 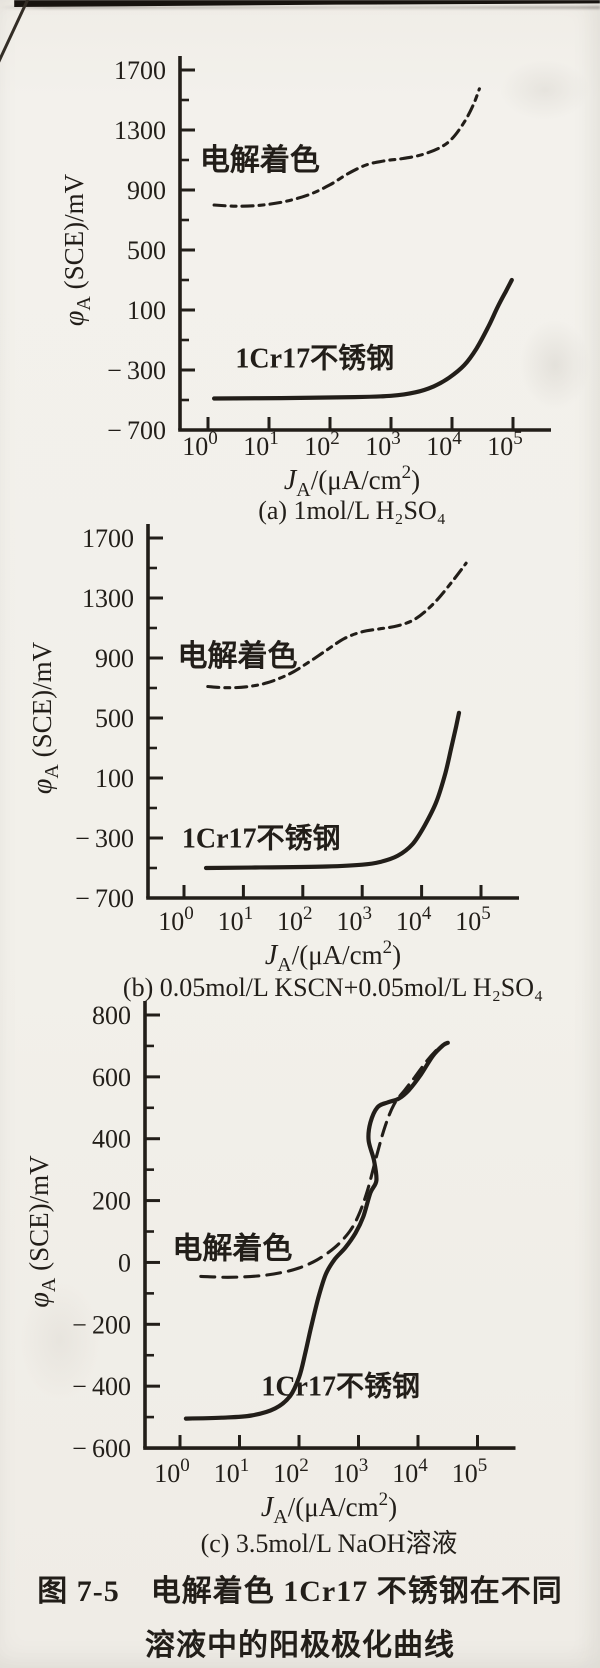 What do you see at coordinates (300, 7) in the screenshot?
I see `scan-edge-shadow` at bounding box center [300, 7].